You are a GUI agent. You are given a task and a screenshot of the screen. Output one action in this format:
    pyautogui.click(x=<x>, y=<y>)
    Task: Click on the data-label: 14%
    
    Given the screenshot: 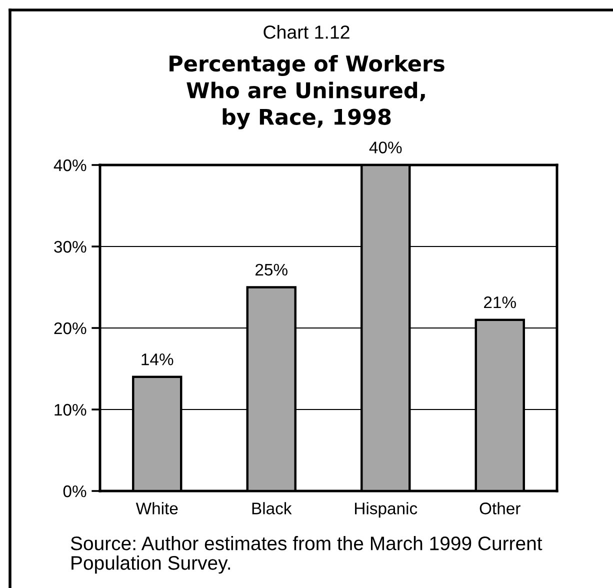 What is the action you would take?
    pyautogui.click(x=158, y=360)
    